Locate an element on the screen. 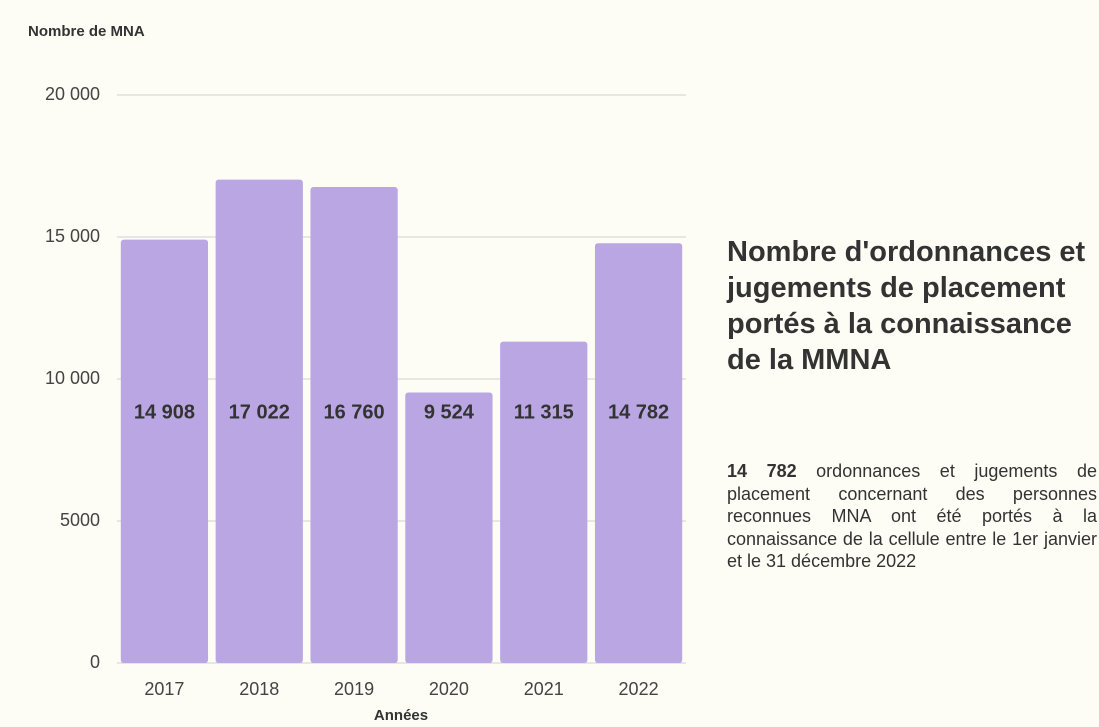 The image size is (1099, 727). x-tick-label: 2019 is located at coordinates (354, 689).